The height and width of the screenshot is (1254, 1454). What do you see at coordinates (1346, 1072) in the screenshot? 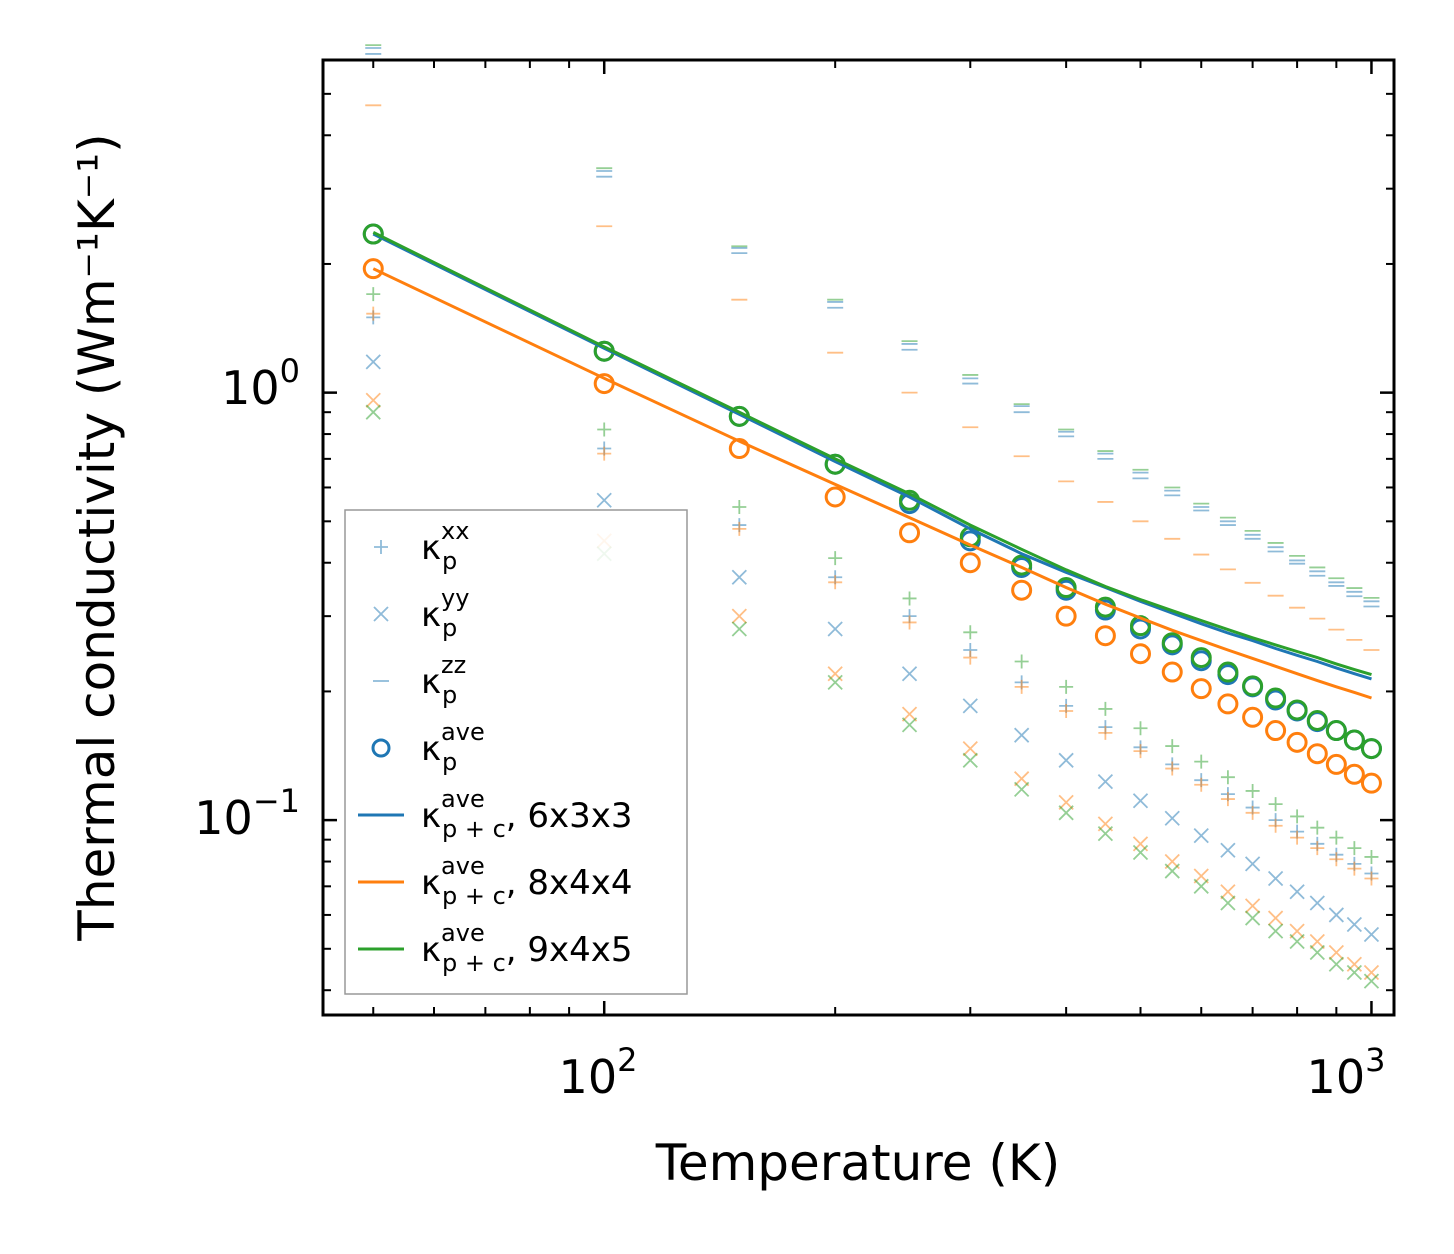
I see `x-tick-label-1000: 10³` at bounding box center [1346, 1072].